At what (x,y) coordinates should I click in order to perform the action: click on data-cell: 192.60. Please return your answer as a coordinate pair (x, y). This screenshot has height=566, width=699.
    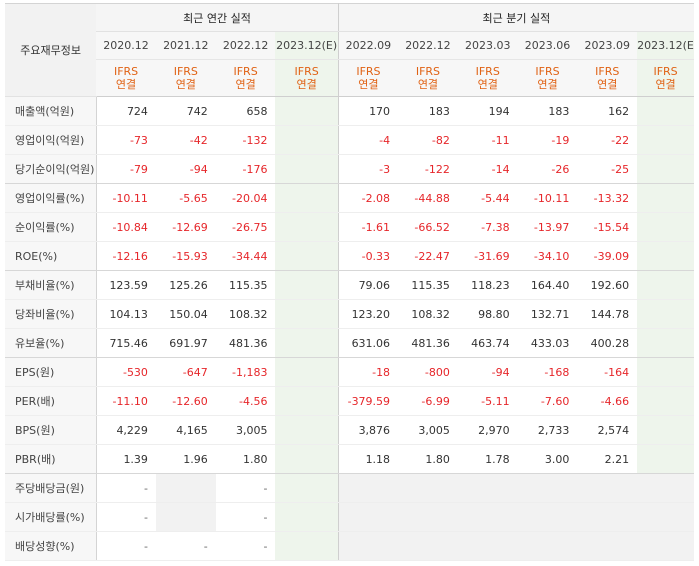
    Looking at the image, I should click on (607, 285).